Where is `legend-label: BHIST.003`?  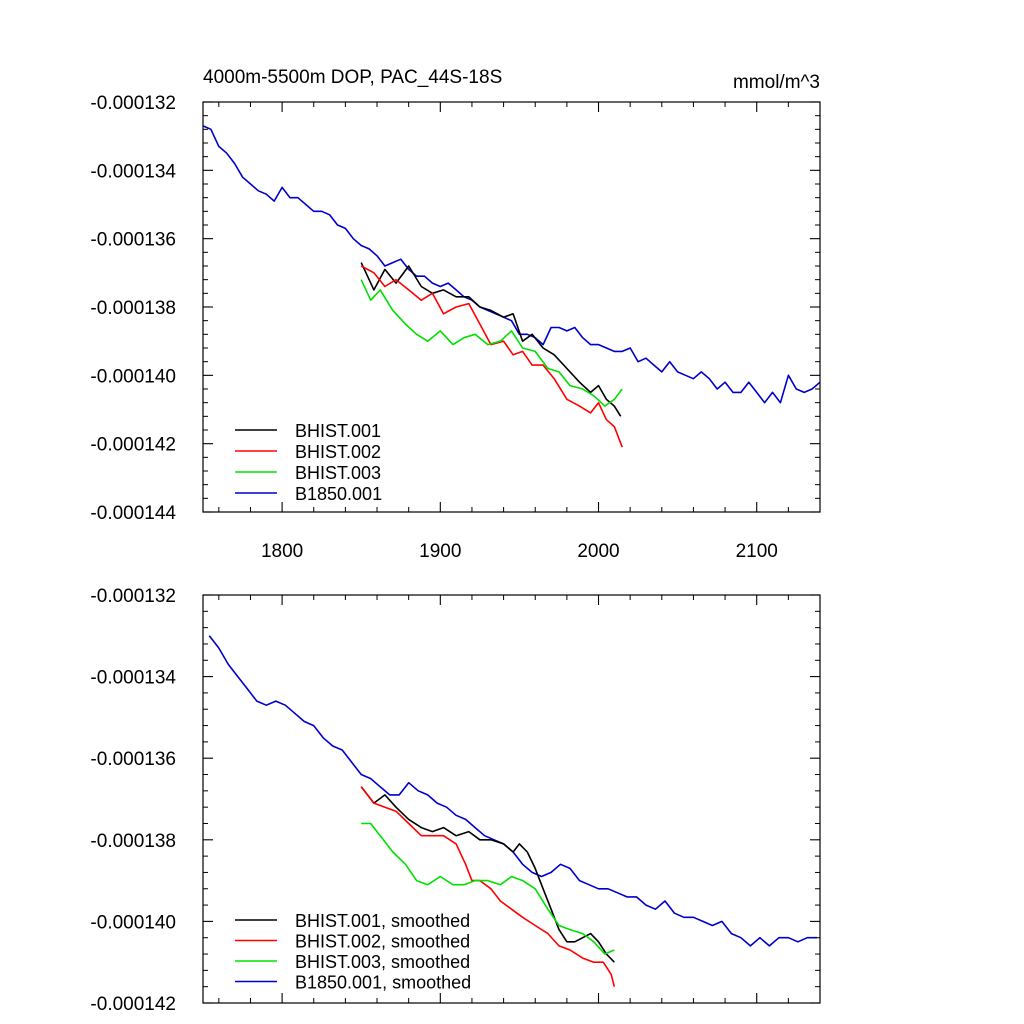 legend-label: BHIST.003 is located at coordinates (338, 473).